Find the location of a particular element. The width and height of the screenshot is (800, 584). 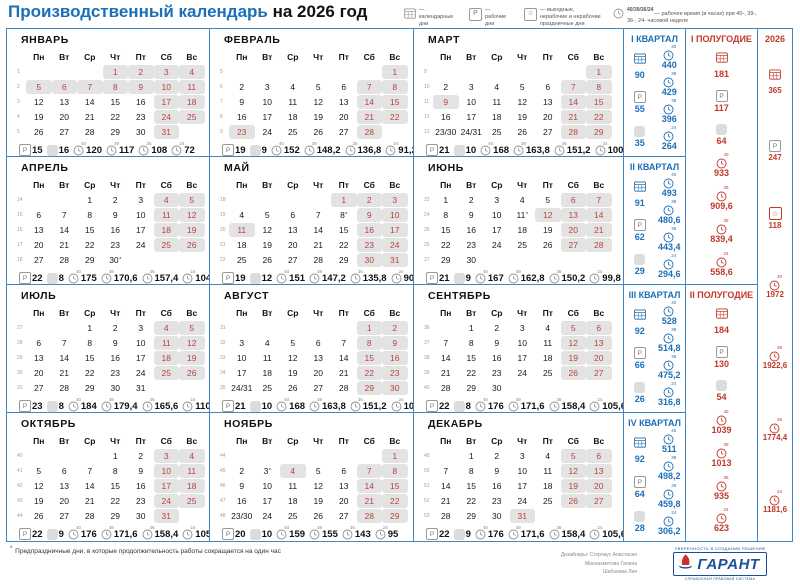

day-cell: 2 is located at coordinates (497, 455).